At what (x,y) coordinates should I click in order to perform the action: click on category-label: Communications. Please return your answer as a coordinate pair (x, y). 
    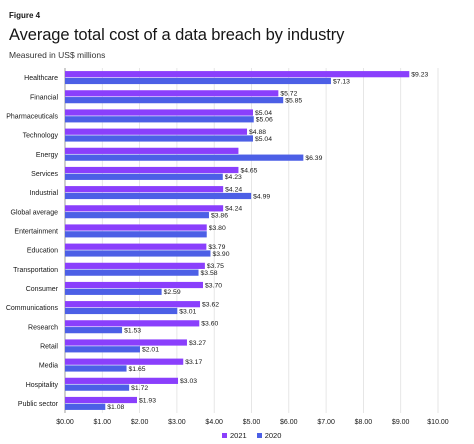
    Looking at the image, I should click on (32, 308).